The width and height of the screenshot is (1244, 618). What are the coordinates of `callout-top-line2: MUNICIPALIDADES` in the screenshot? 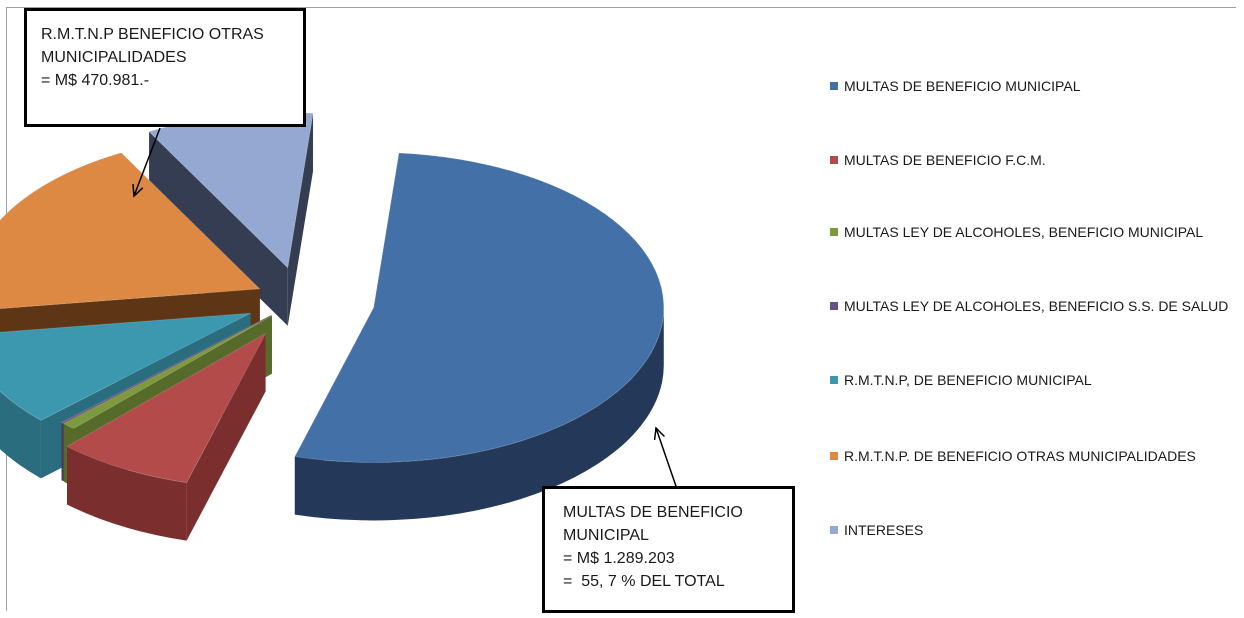 It's located at (114, 57).